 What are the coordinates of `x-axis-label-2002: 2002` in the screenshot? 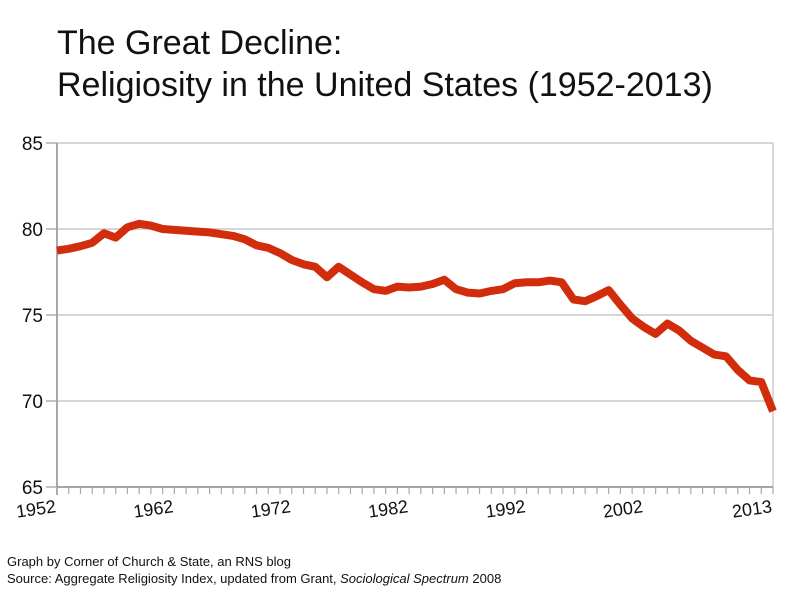 It's located at (623, 508).